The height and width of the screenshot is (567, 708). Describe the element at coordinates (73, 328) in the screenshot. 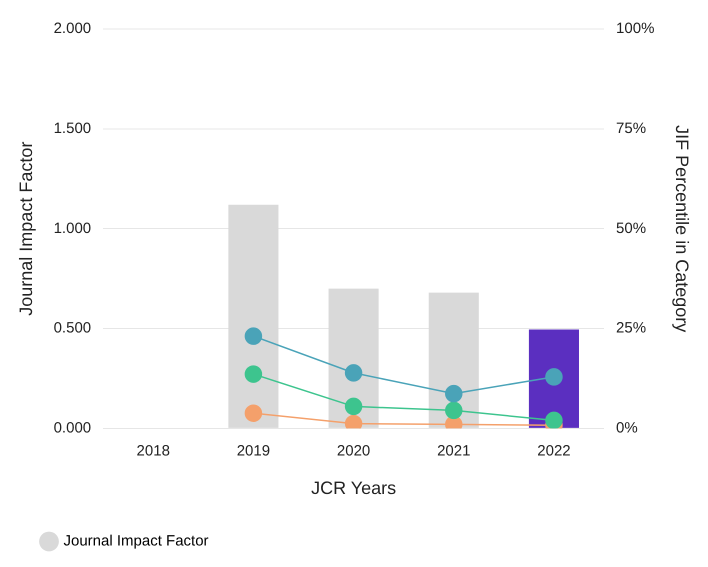

I see `y-tick-label: 0.500` at that location.